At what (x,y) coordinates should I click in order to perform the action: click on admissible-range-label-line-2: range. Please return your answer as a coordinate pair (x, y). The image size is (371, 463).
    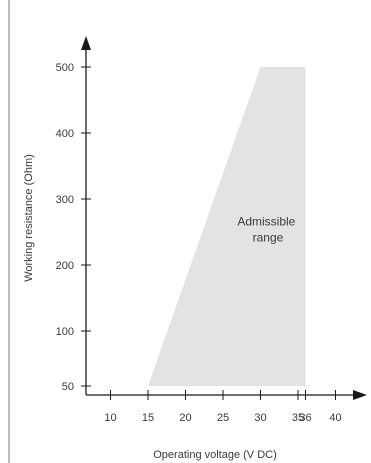
    Looking at the image, I should click on (268, 237).